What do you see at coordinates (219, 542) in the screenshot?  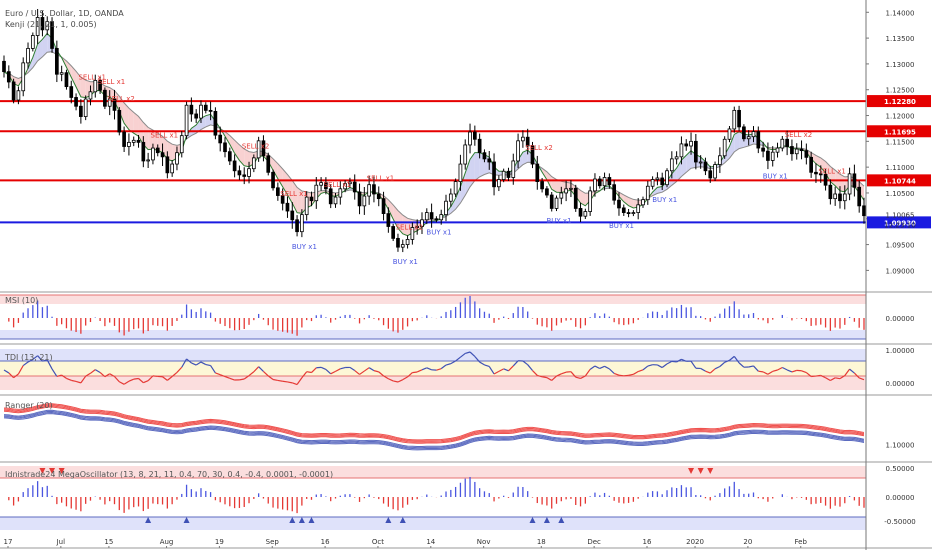 I see `time-tick-label: 19` at bounding box center [219, 542].